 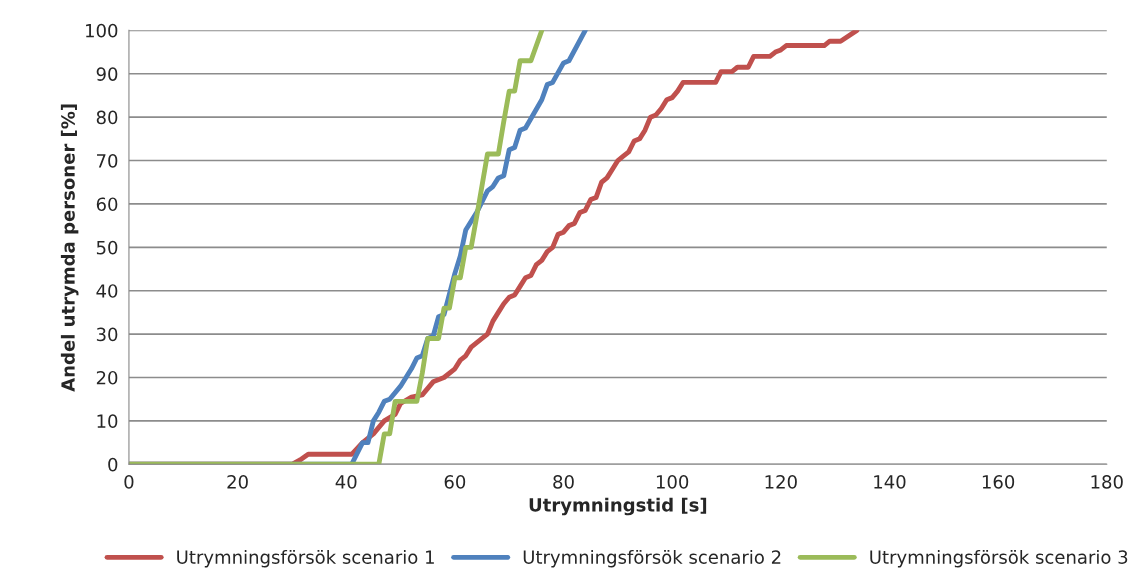 What do you see at coordinates (455, 482) in the screenshot?
I see `x-tick-label: 60` at bounding box center [455, 482].